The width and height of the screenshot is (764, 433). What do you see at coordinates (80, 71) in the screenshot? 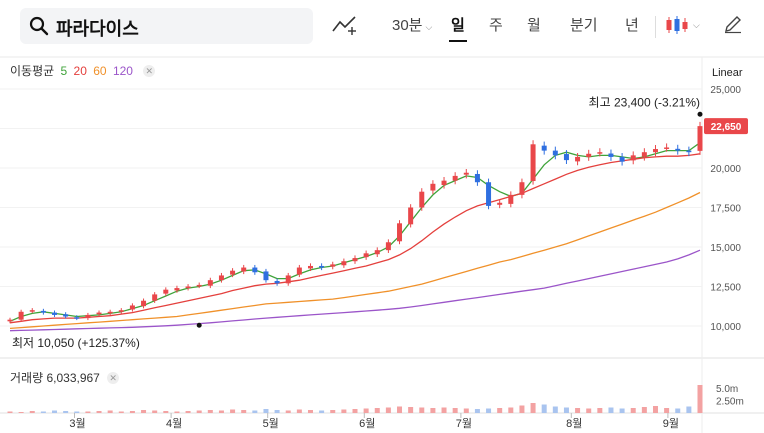
I see `ma20-label: 20` at bounding box center [80, 71].